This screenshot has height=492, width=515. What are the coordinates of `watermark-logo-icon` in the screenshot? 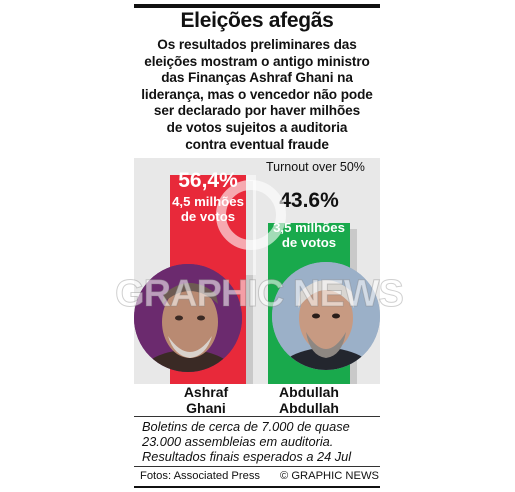 It's located at (251, 225).